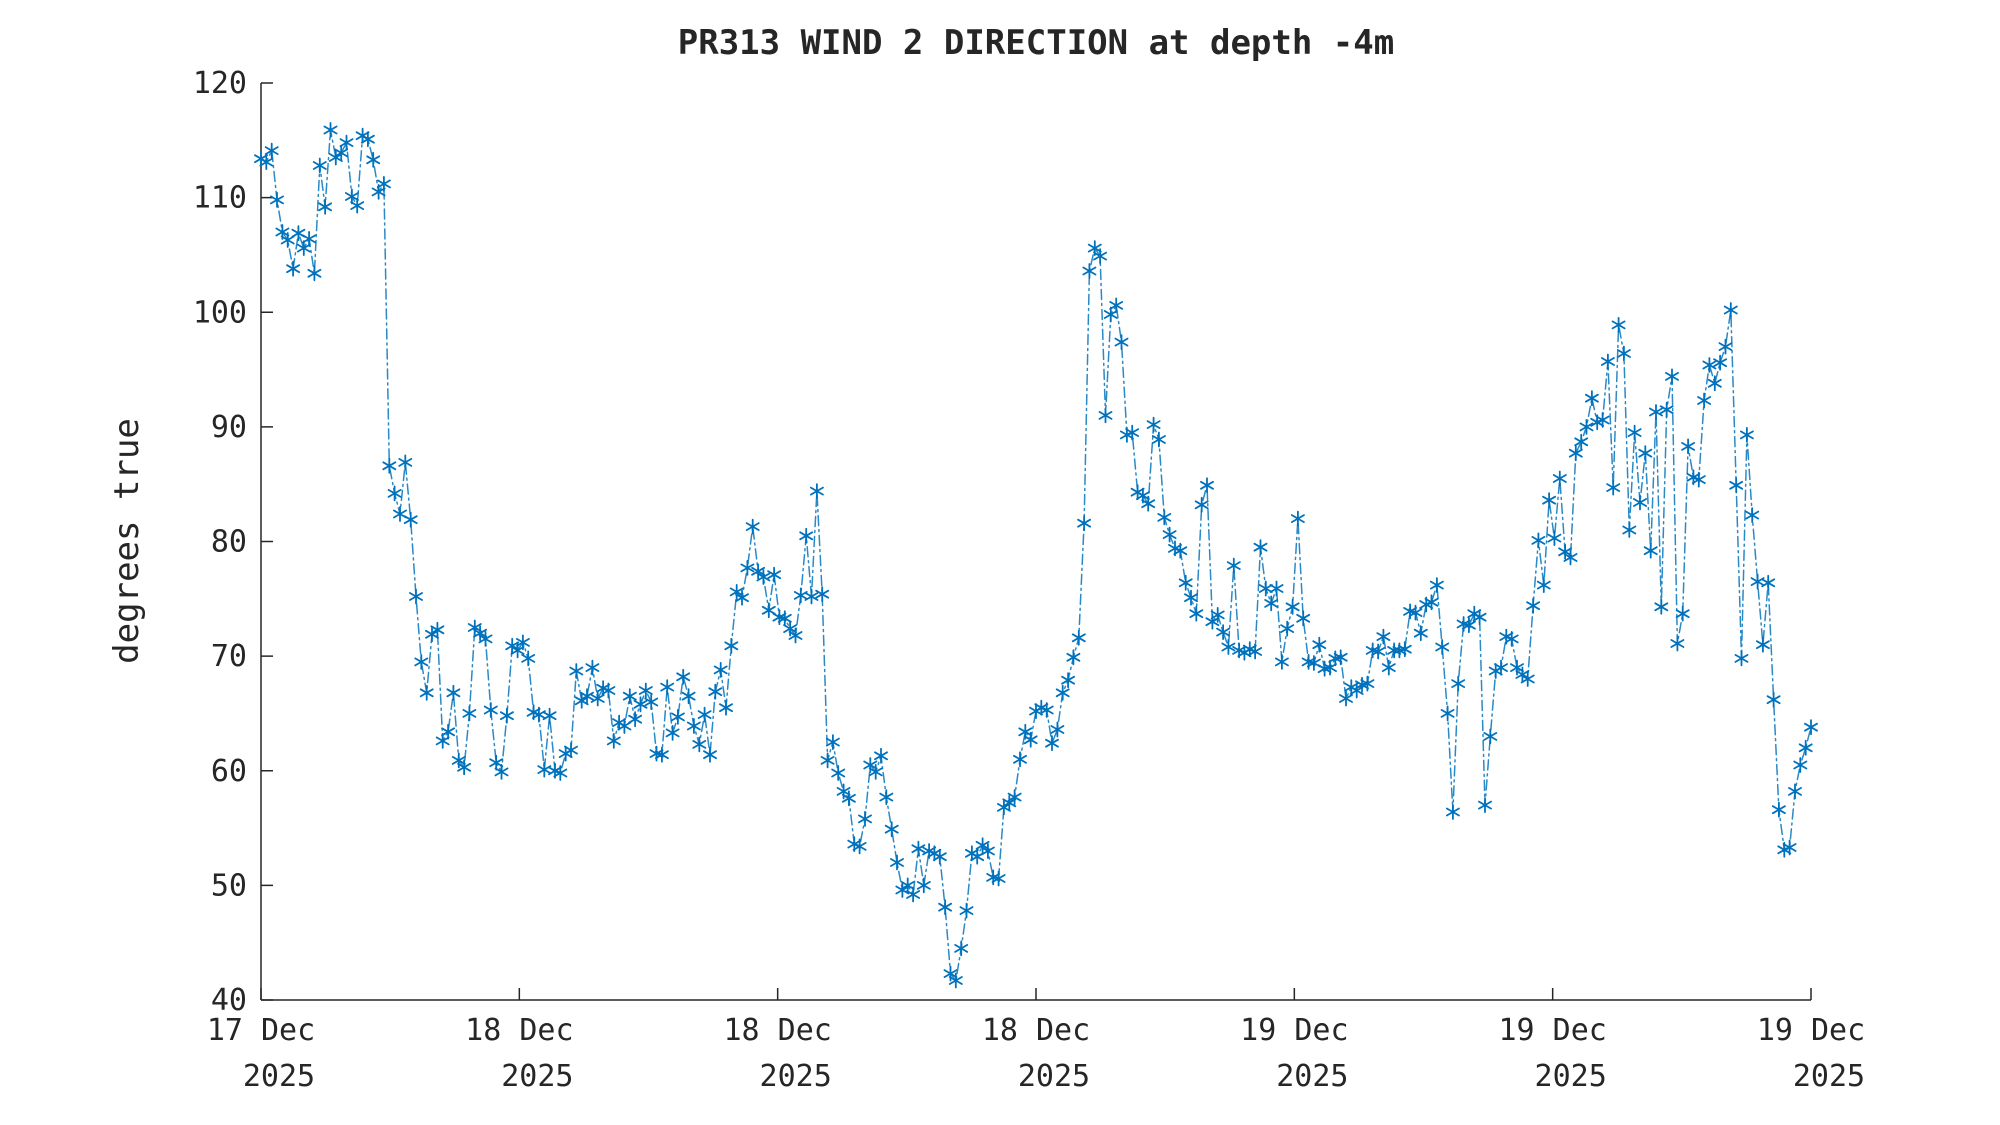 The width and height of the screenshot is (2000, 1125). I want to click on y-tick-label: 100, so click(220, 312).